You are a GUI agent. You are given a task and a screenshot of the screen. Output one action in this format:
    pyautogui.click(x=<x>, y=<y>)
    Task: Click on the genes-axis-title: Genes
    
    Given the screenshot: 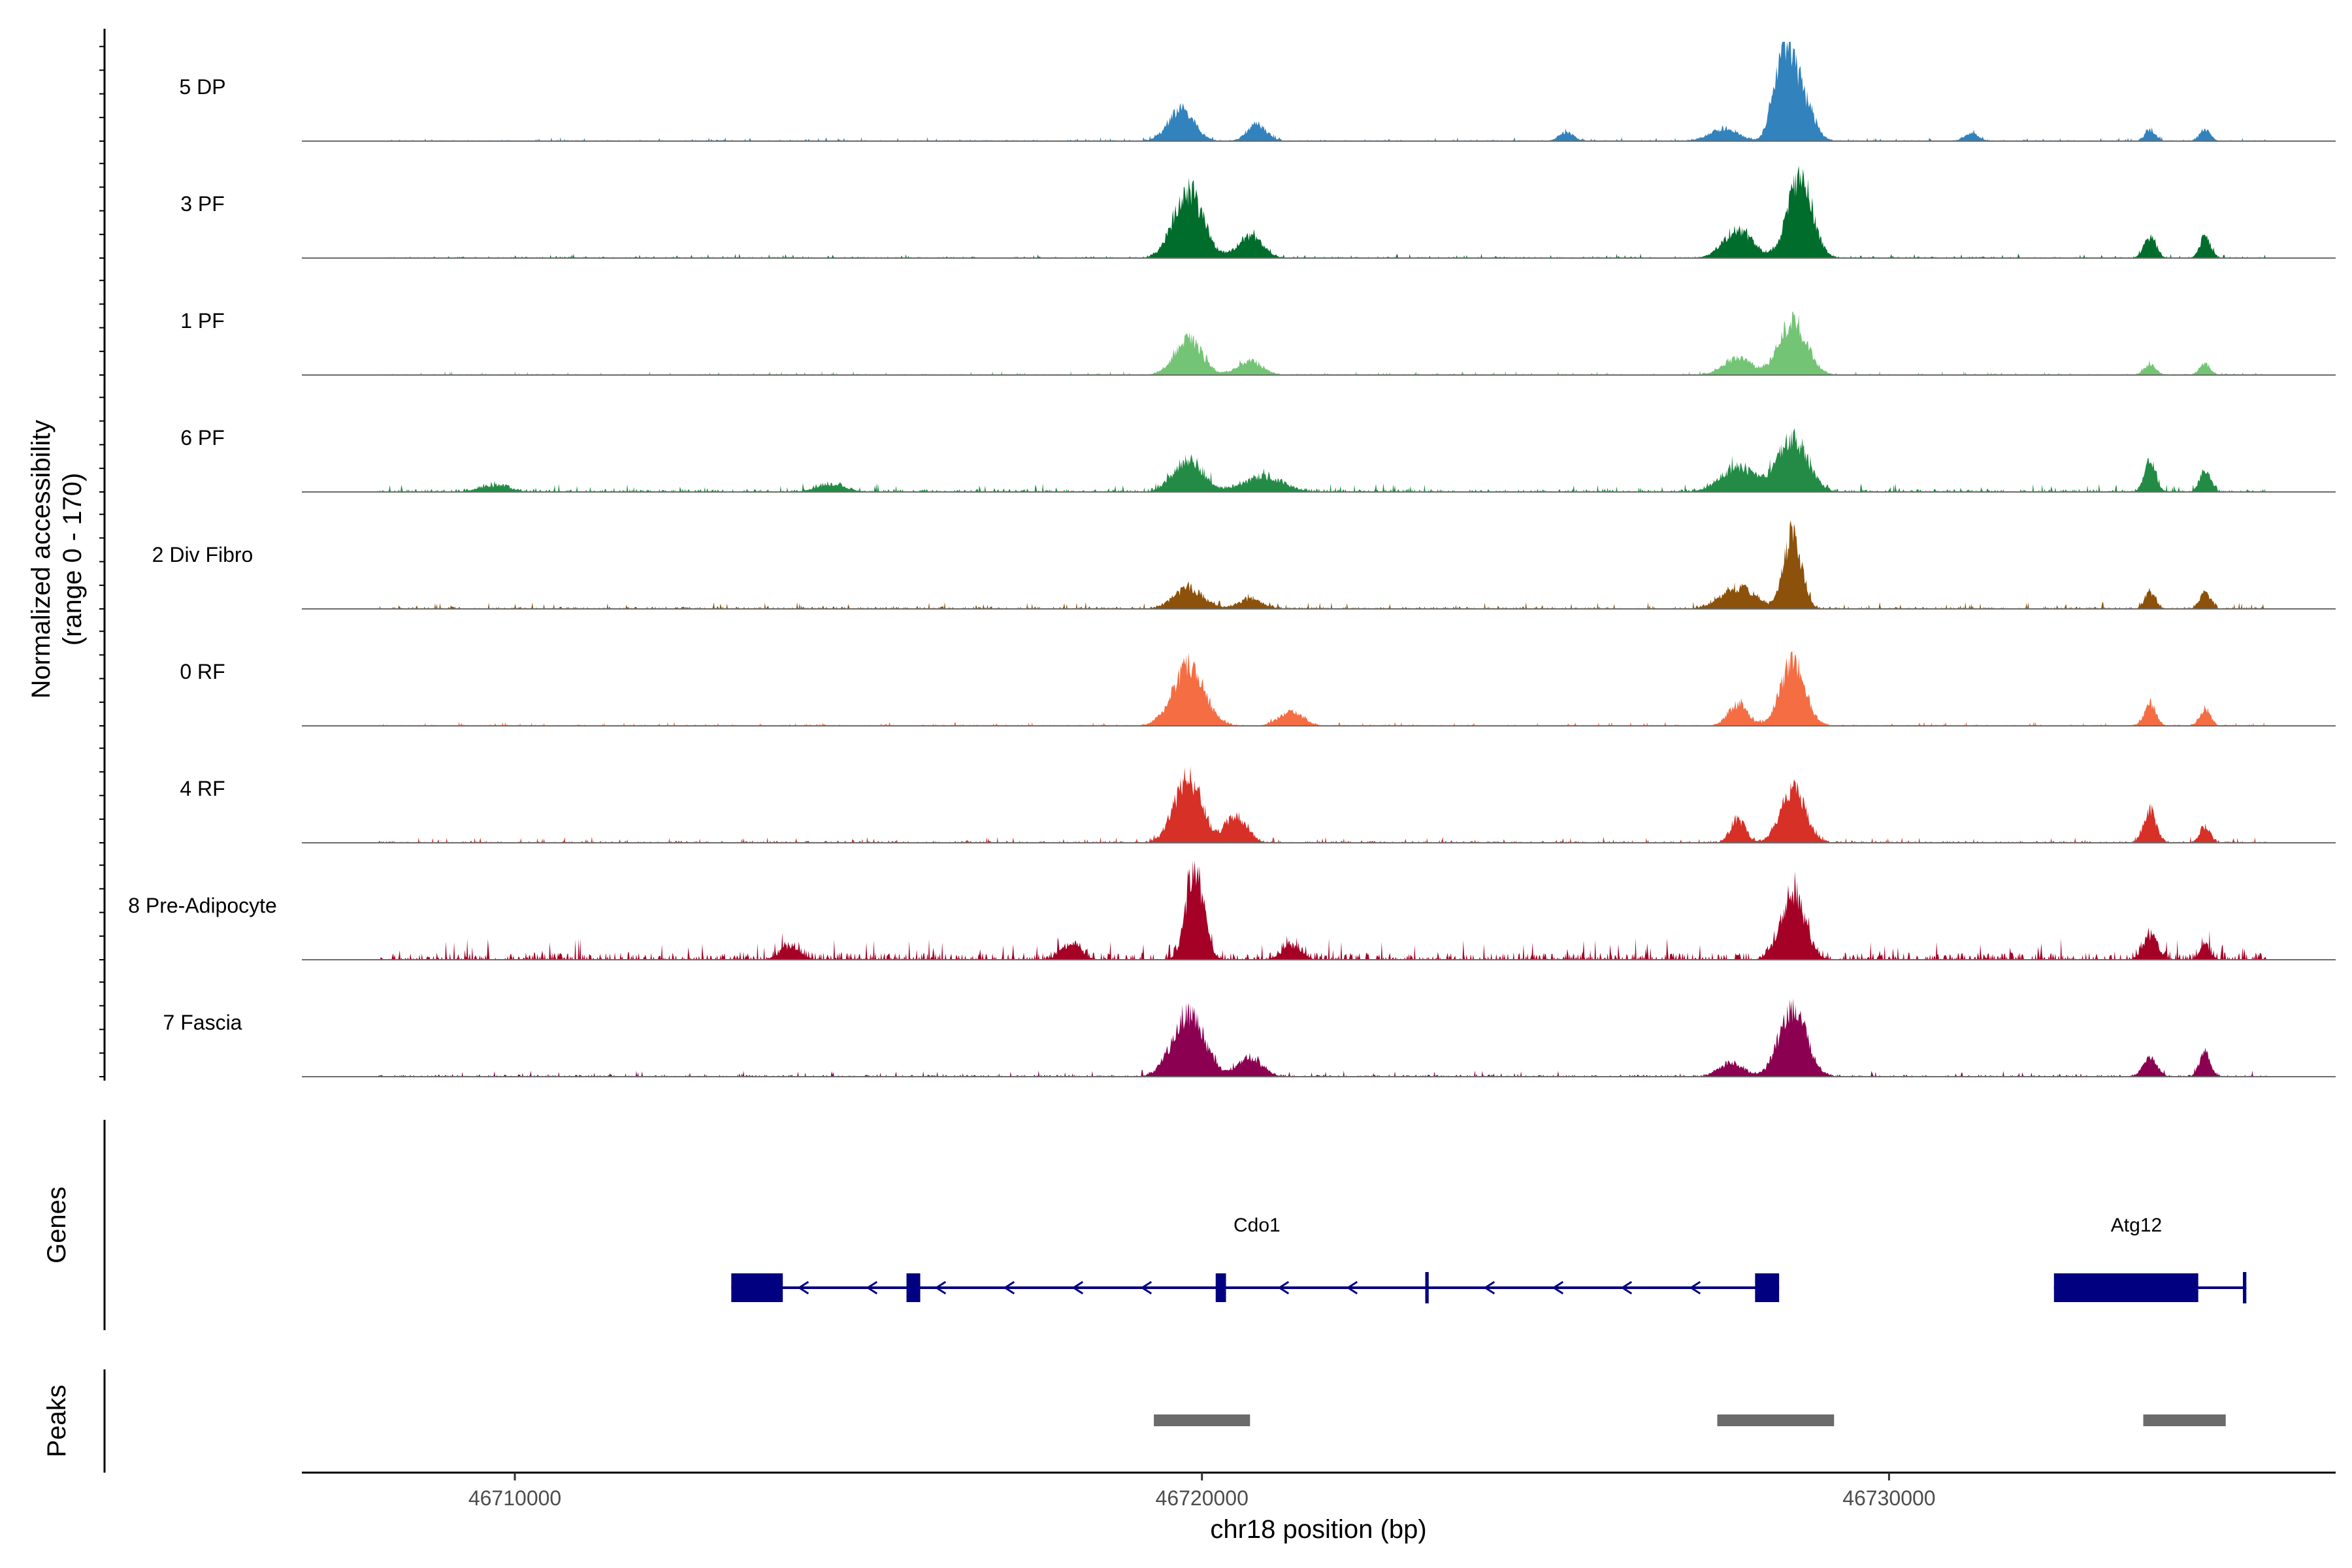 What is the action you would take?
    pyautogui.click(x=56, y=1225)
    